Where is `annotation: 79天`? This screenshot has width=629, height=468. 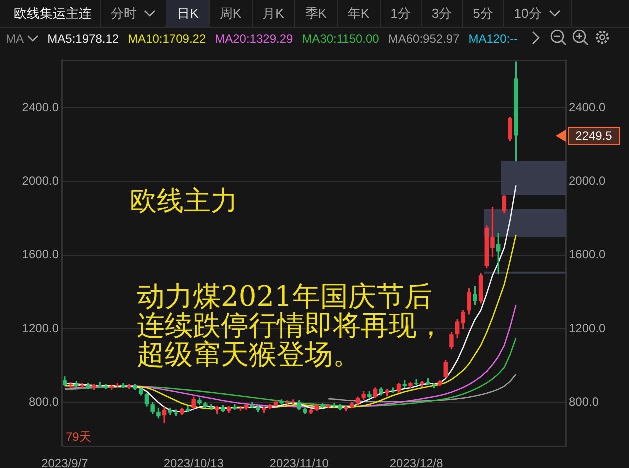
annotation: 79天 is located at coordinates (79, 437).